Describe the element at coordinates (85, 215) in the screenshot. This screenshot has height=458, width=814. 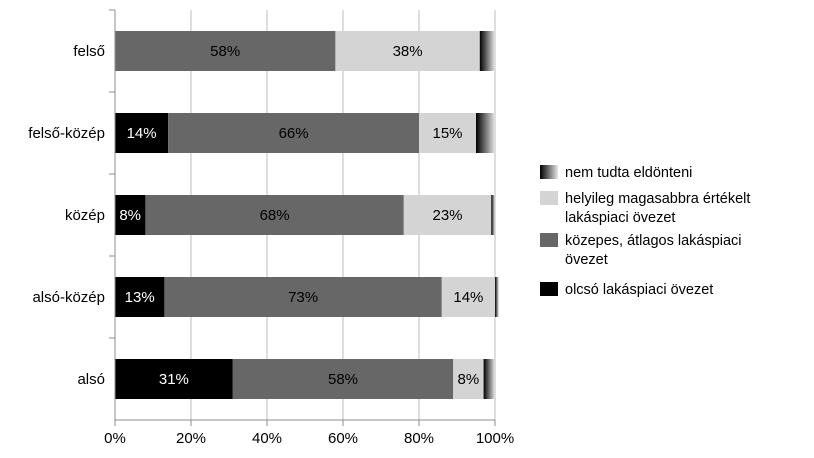
I see `category-label: közép` at that location.